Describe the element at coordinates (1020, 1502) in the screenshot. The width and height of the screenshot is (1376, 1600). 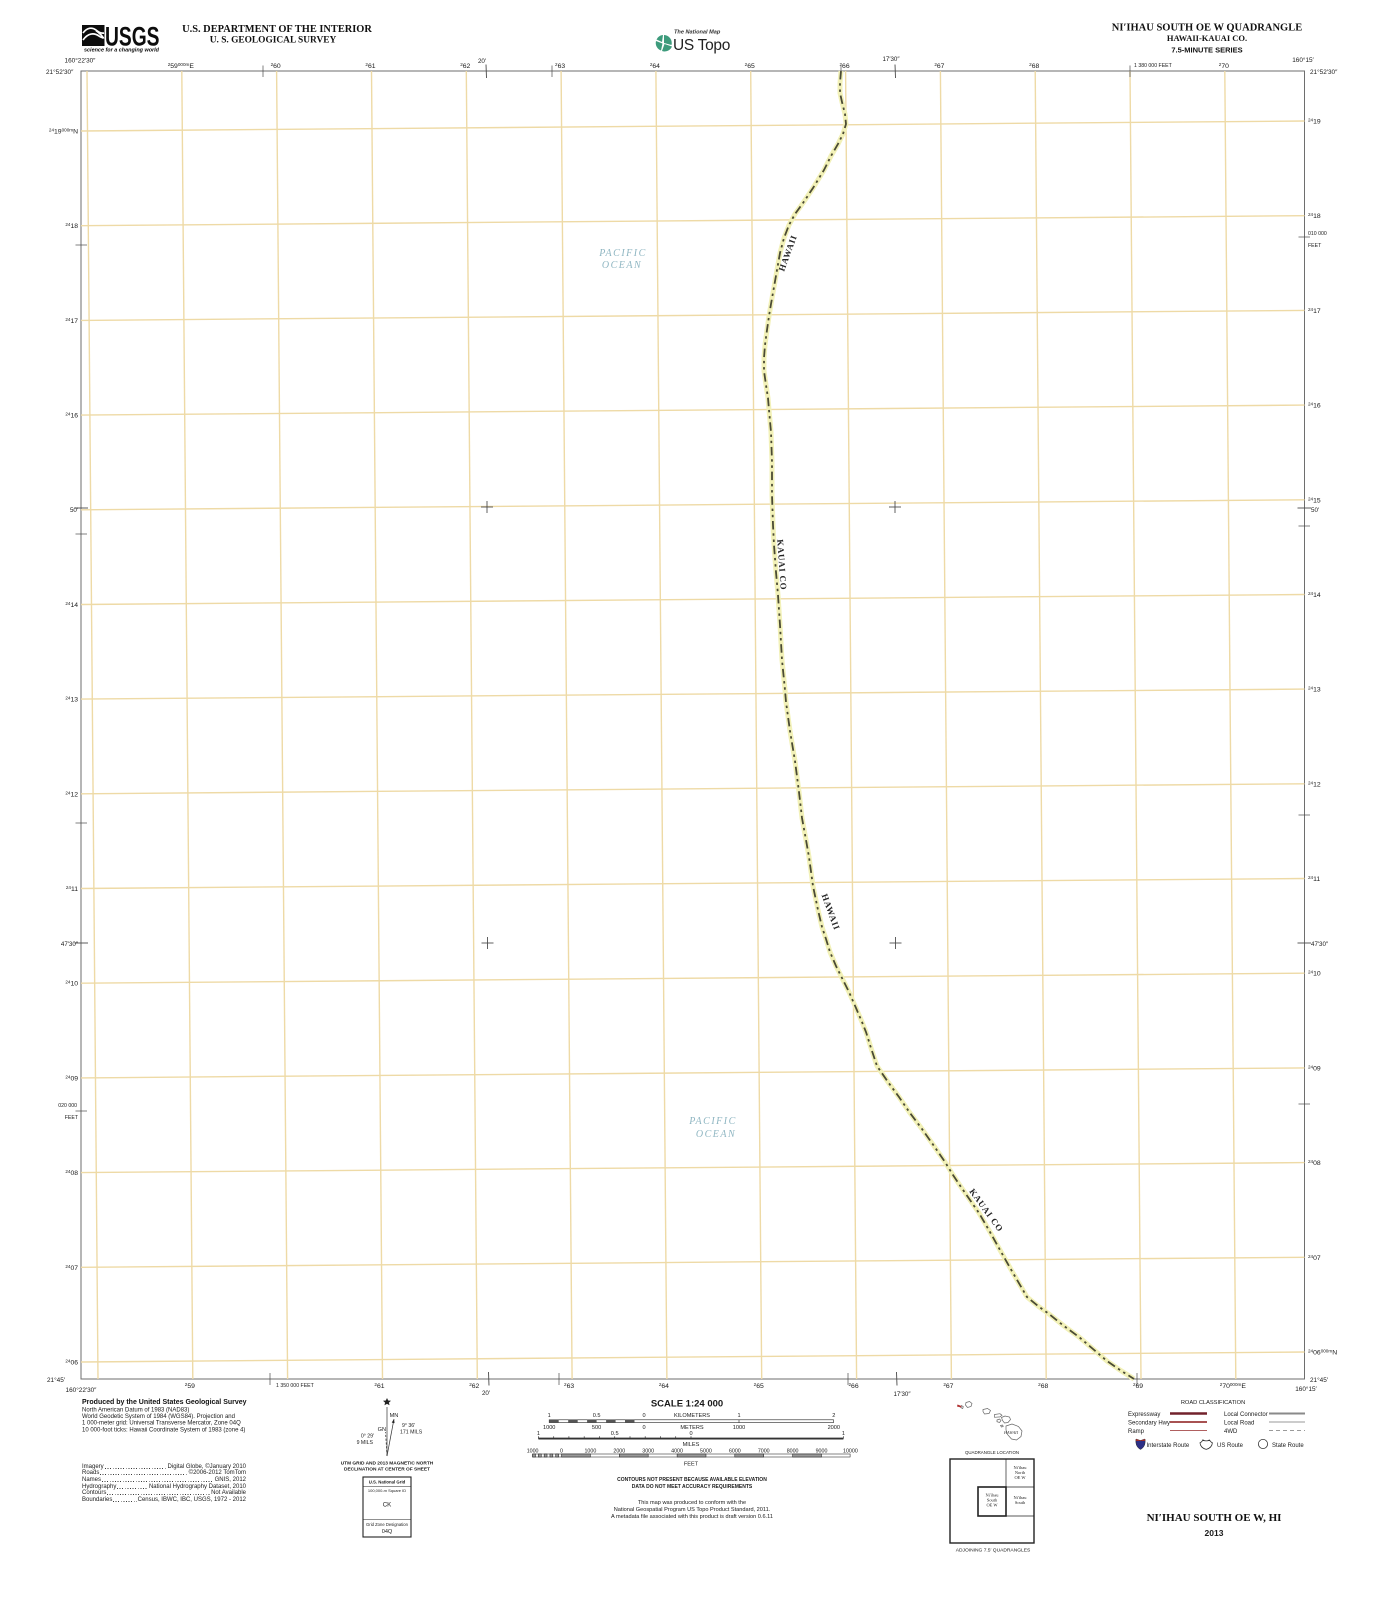
I see `svg-text: South` at that location.